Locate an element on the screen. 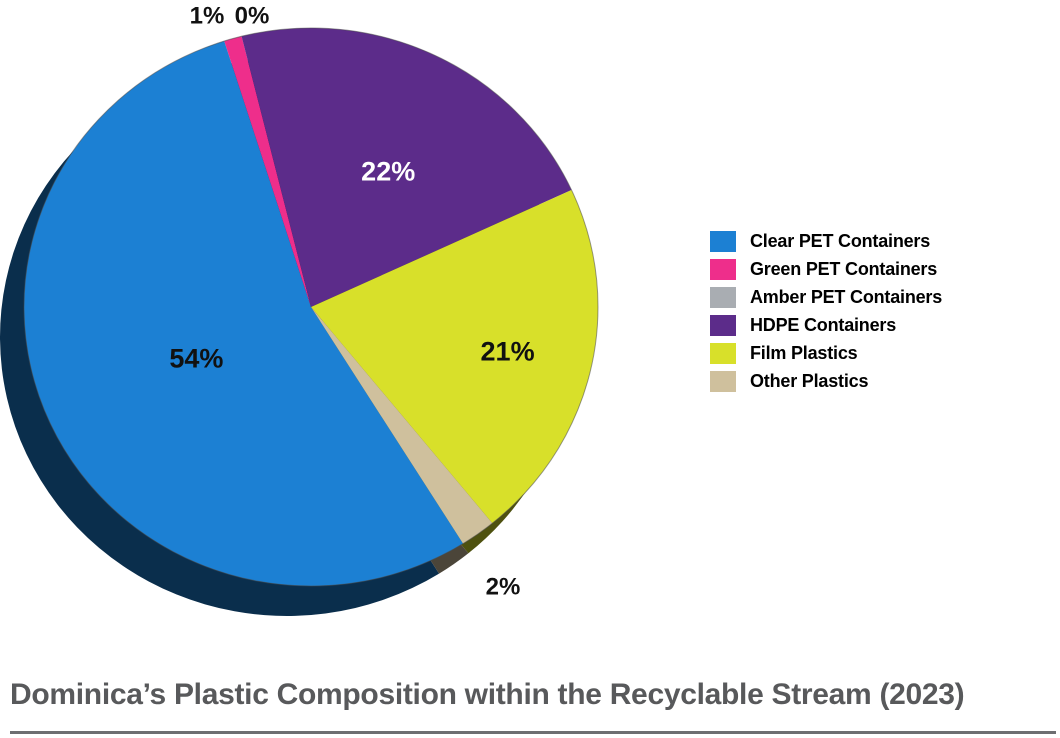 This screenshot has width=1060, height=738. pie-slice-other-plastics is located at coordinates (402, 425).